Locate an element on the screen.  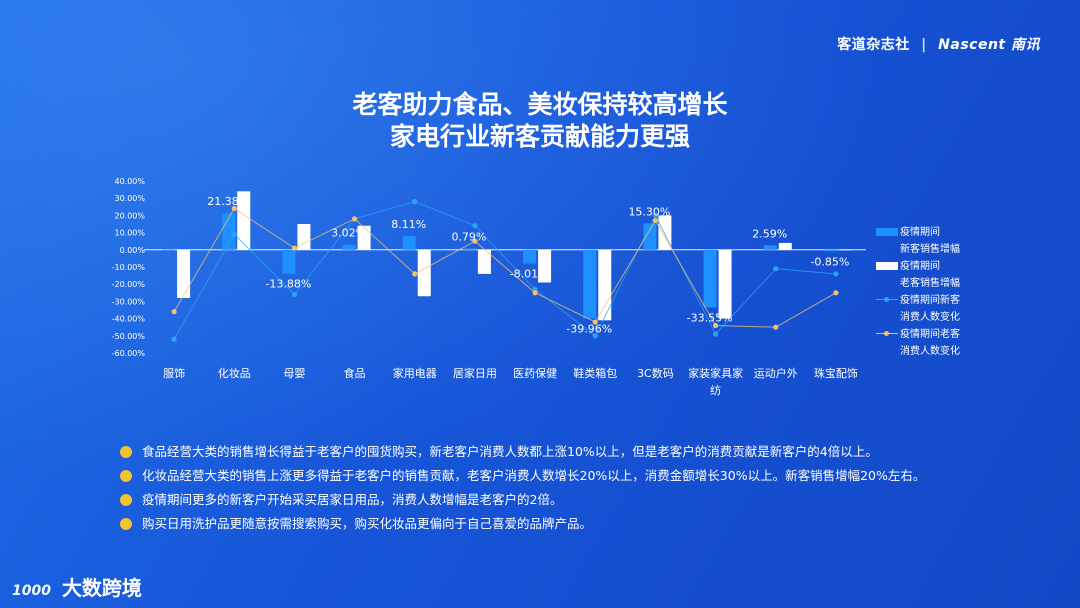
data-label: 0.79% is located at coordinates (468, 236).